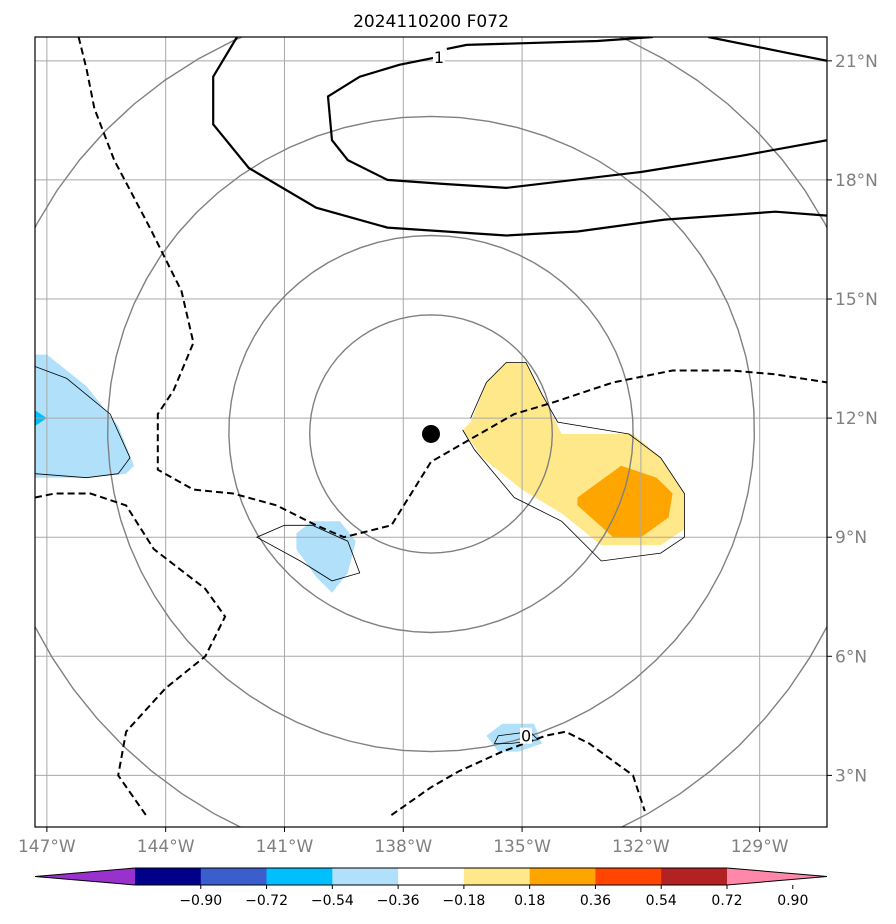  What do you see at coordinates (851, 657) in the screenshot?
I see `y-tick-label-1: 6°N` at bounding box center [851, 657].